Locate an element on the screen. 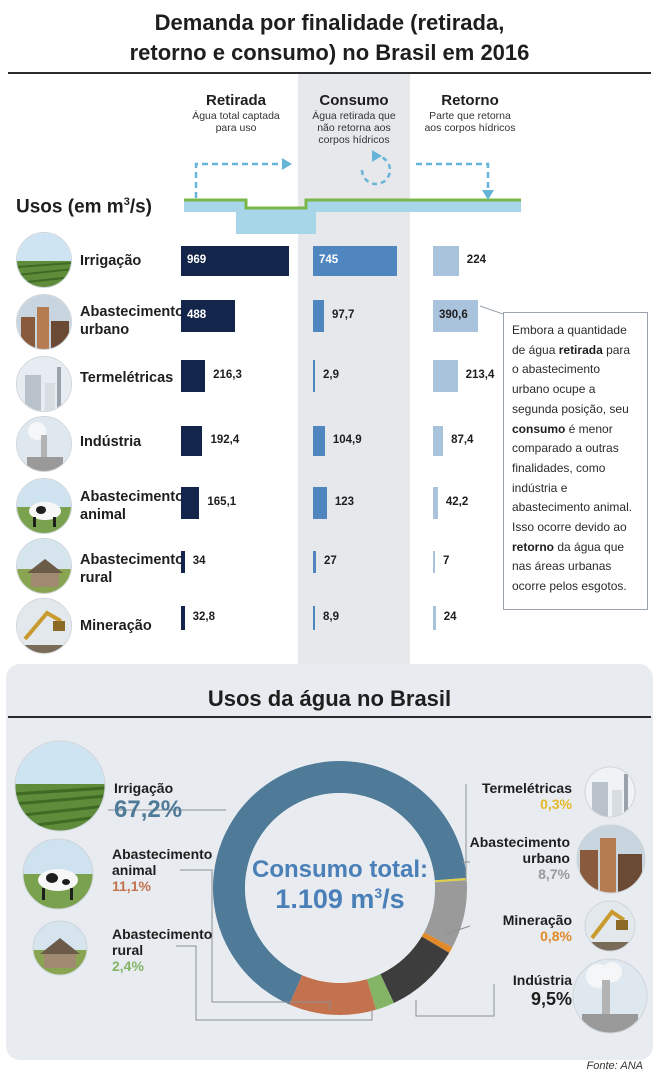 This screenshot has width=659, height=1080. use-label-irrigacao: Irrigação is located at coordinates (110, 261).